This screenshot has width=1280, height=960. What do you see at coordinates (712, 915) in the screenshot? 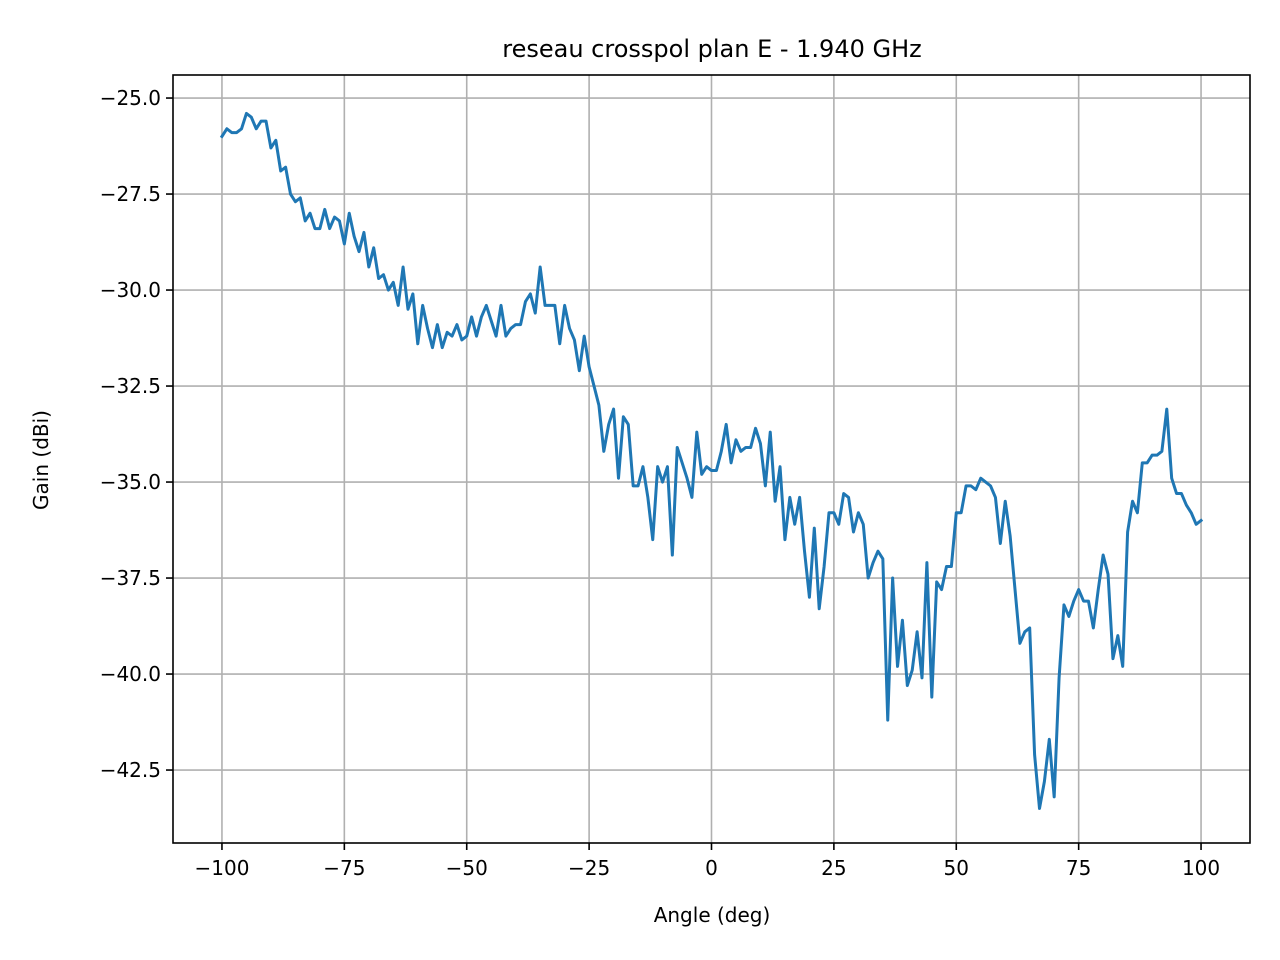
I see `x-axis-label: Angle (deg)` at bounding box center [712, 915].